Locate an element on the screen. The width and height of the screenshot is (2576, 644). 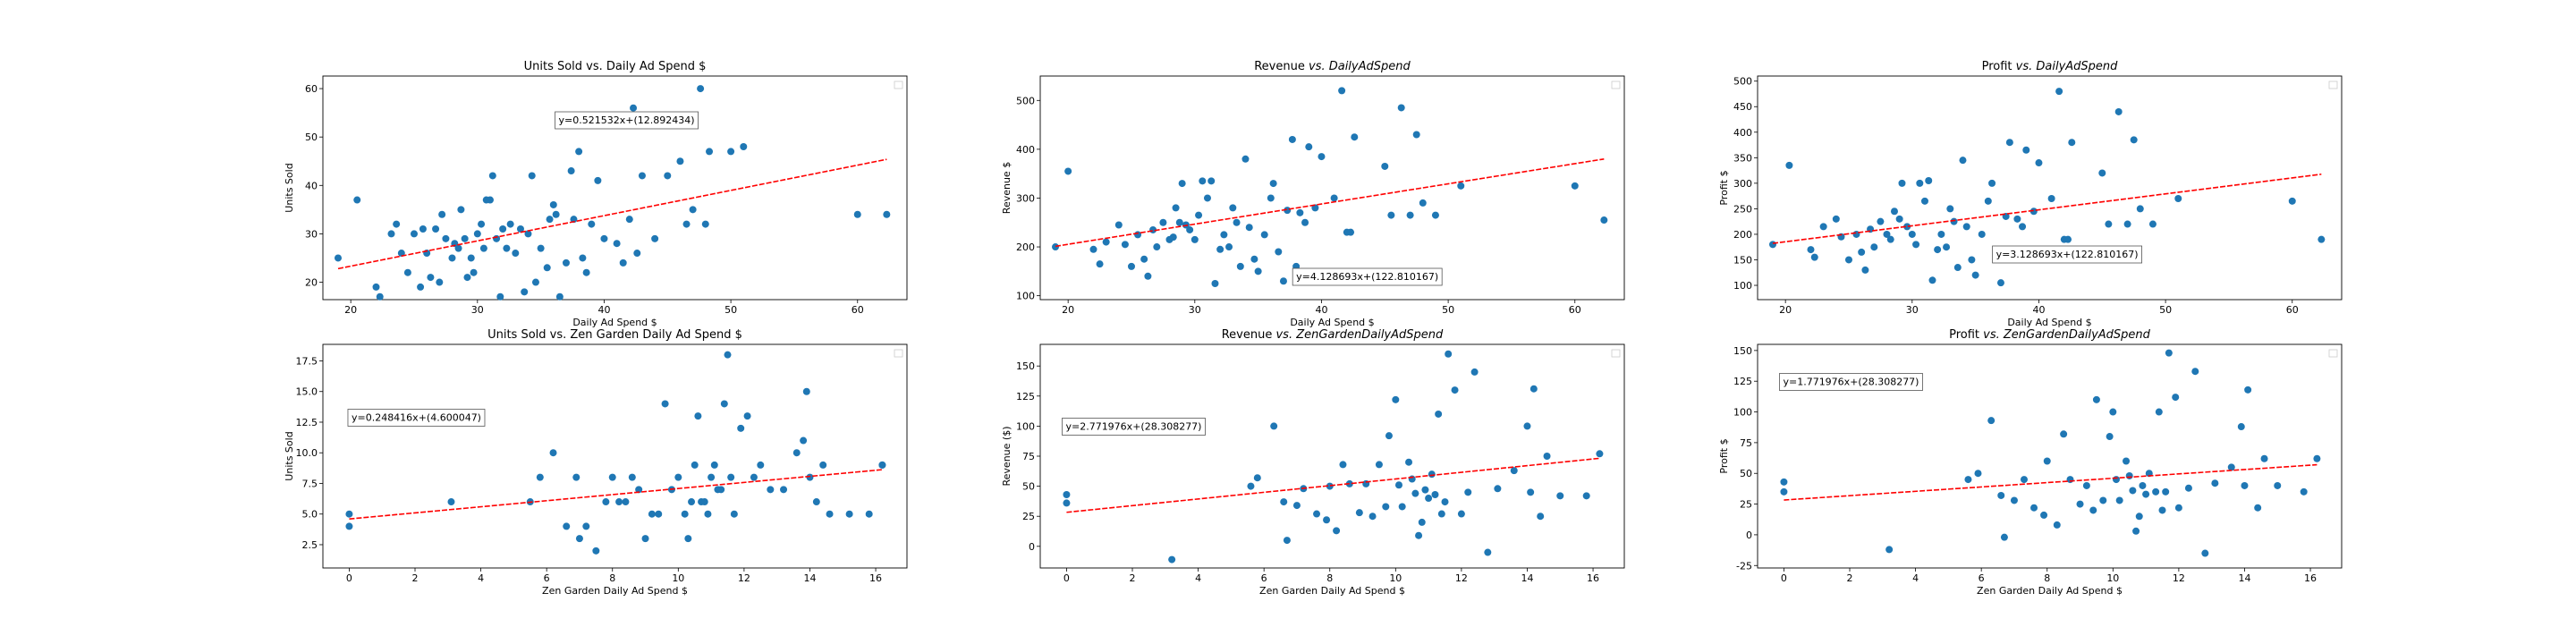
y-tick-label: 30 is located at coordinates (311, 234).